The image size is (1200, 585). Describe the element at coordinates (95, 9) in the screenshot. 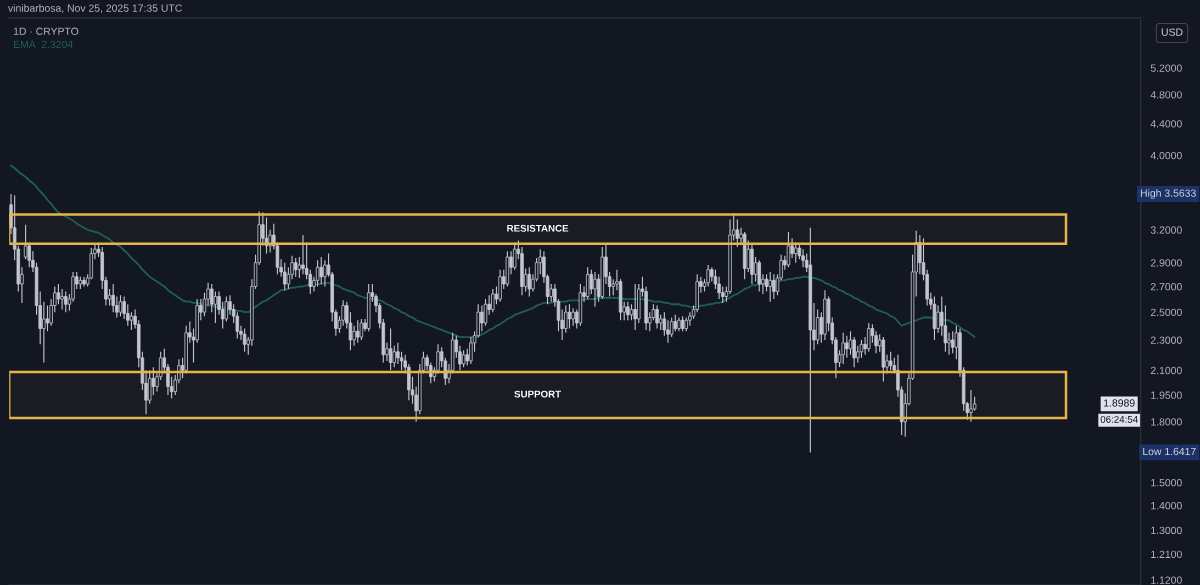

I see `text: vinibarbosa, Nov 25, 2025 17:35 UTC` at that location.